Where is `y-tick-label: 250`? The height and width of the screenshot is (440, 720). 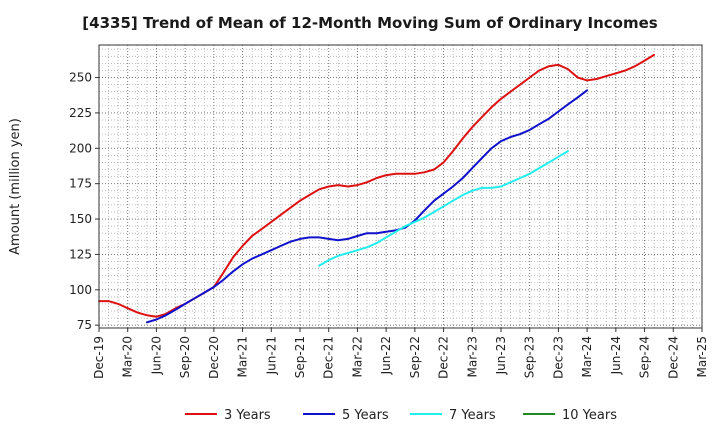 y-tick-label: 250 is located at coordinates (80, 78).